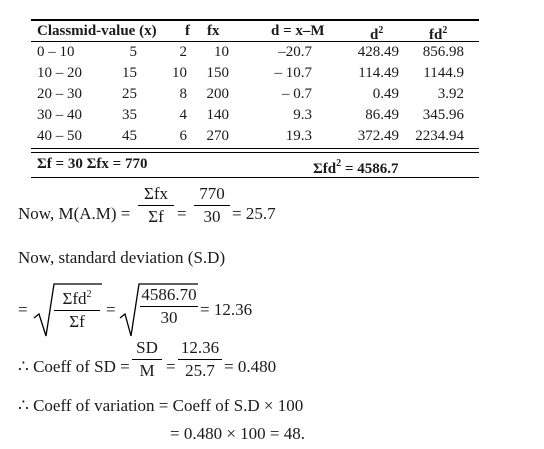 The image size is (544, 449). I want to click on table-header-rule, so click(255, 41).